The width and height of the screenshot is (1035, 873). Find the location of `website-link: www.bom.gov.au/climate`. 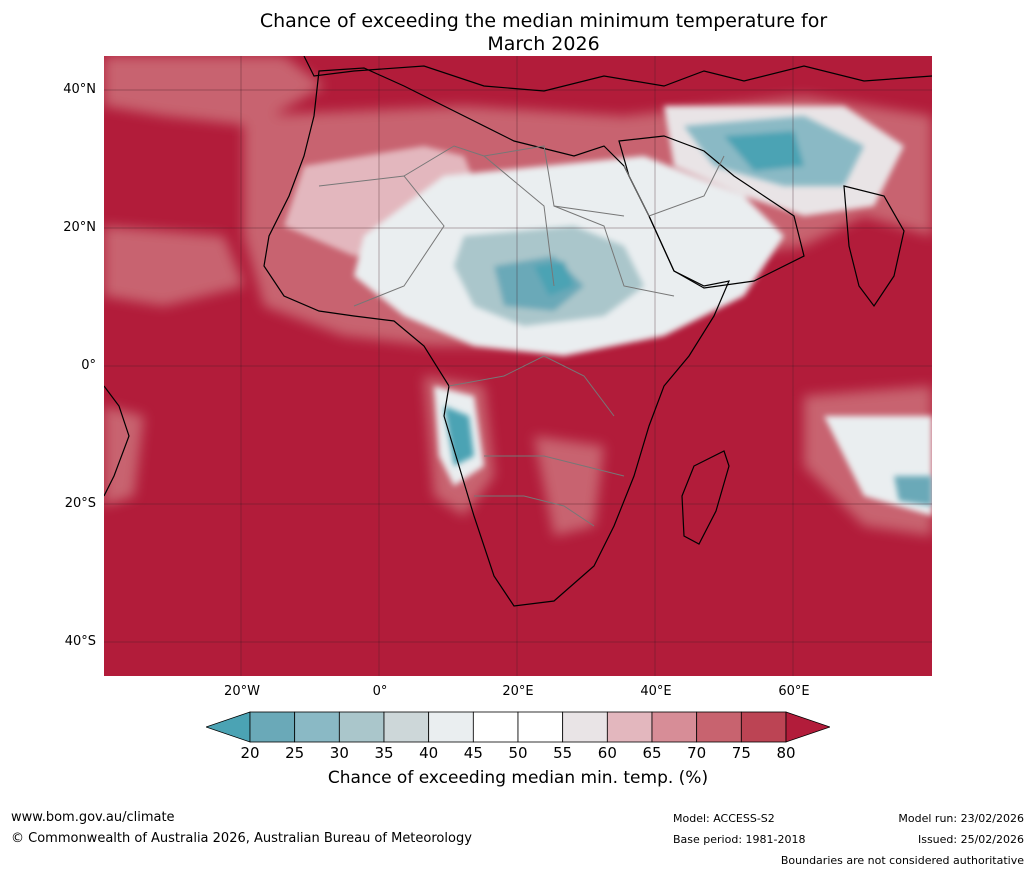

website-link: www.bom.gov.au/climate is located at coordinates (93, 817).